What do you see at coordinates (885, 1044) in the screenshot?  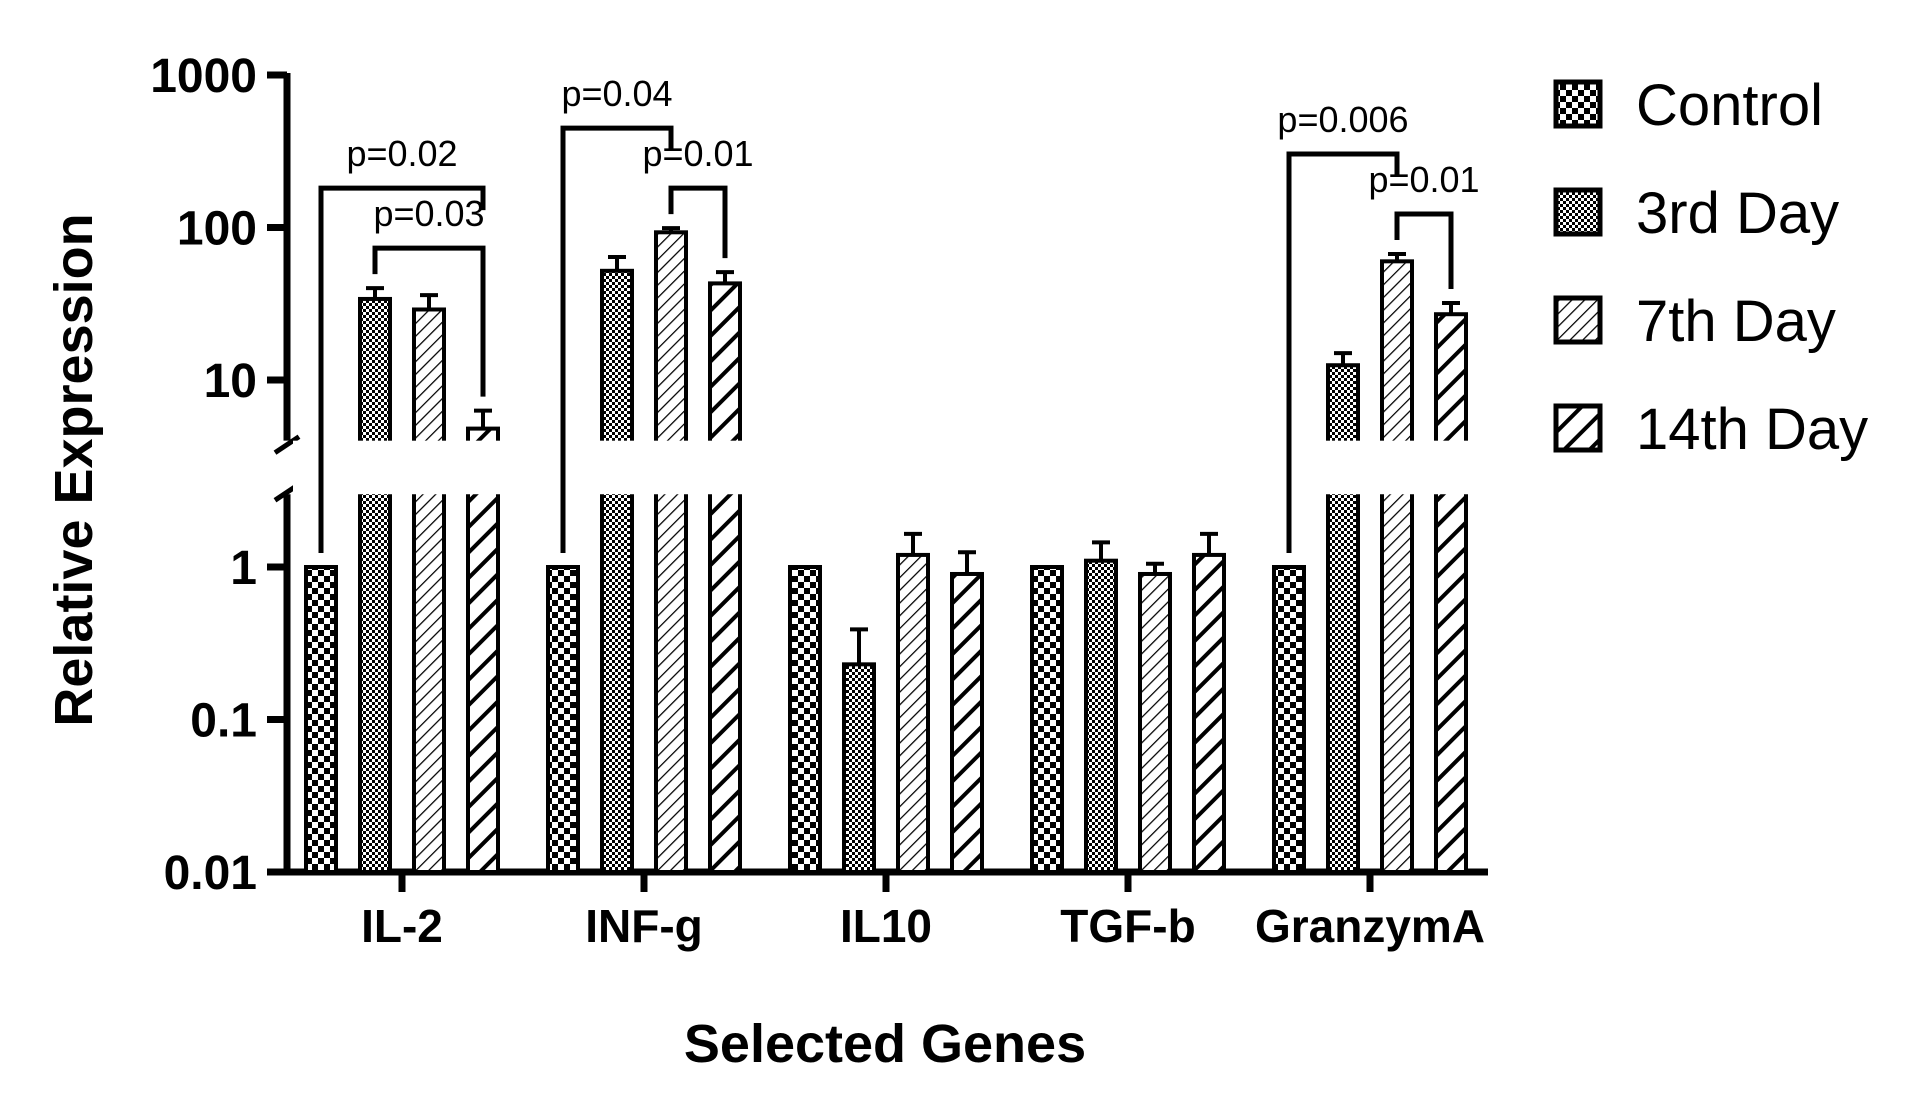 I see `x-axis-title: Selected Genes` at bounding box center [885, 1044].